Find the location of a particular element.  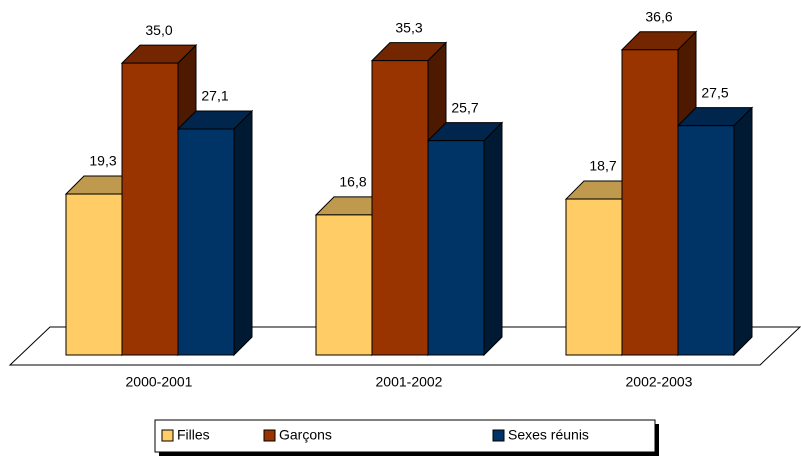

value-label: 18,7 is located at coordinates (602, 166).